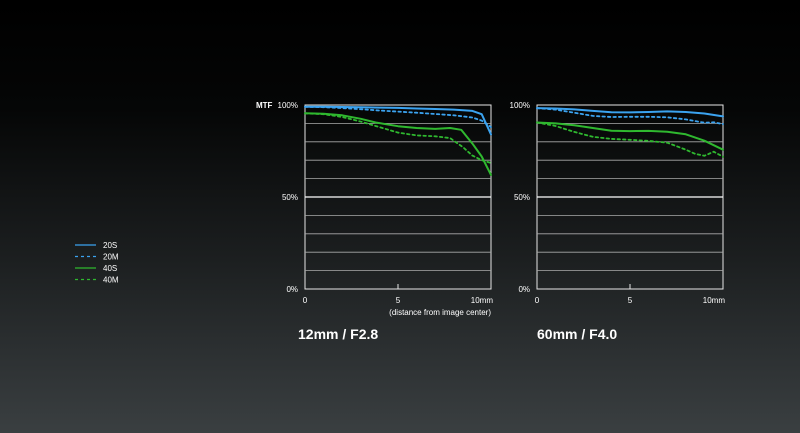 This screenshot has width=800, height=433. Describe the element at coordinates (97, 263) in the screenshot. I see `legend: 20S 20M 40S 40M` at that location.